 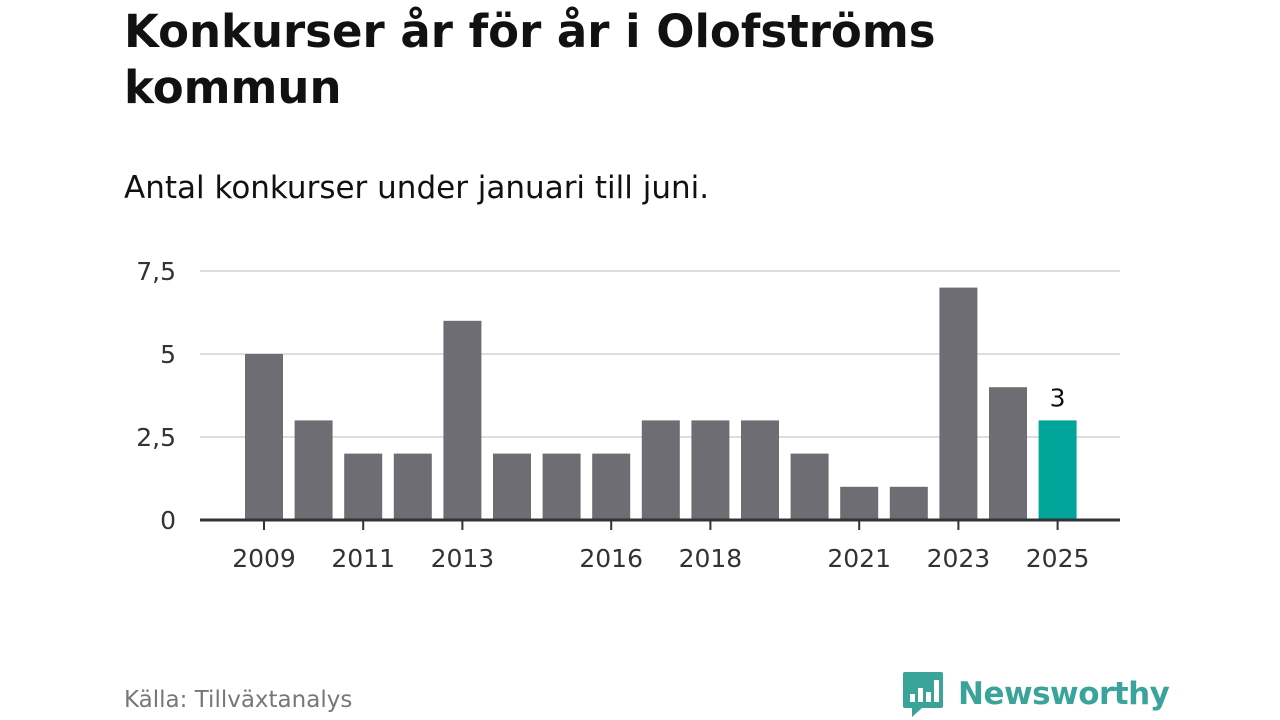 What do you see at coordinates (168, 520) in the screenshot?
I see `y-tick-label: 0` at bounding box center [168, 520].